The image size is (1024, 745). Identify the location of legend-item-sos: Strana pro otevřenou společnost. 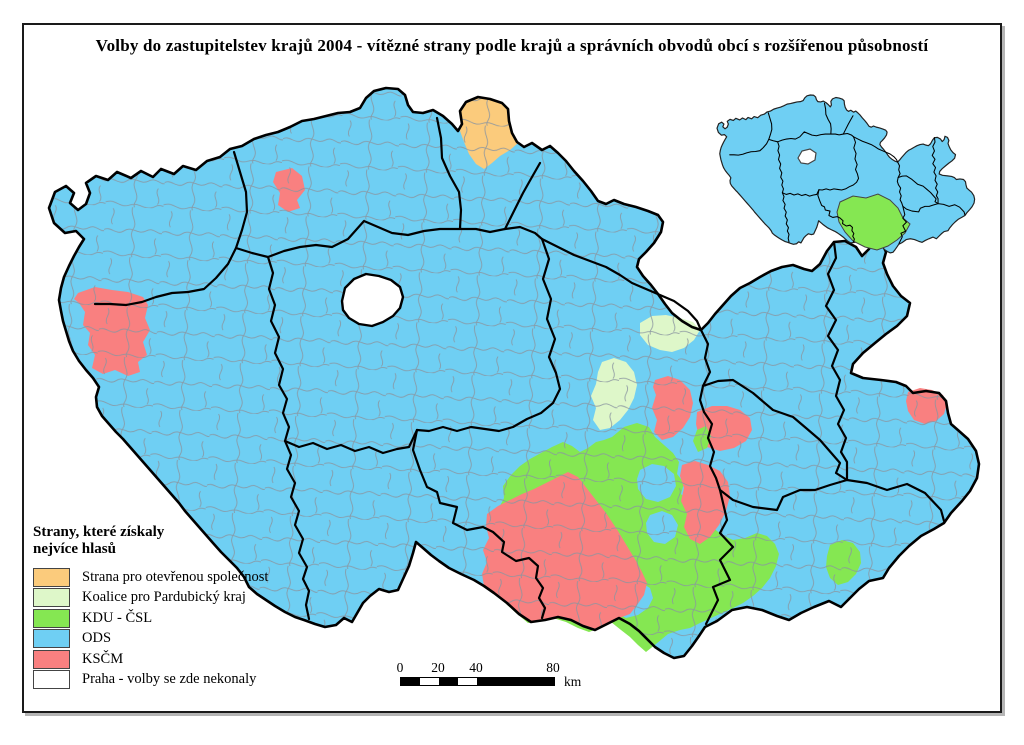
(178, 577).